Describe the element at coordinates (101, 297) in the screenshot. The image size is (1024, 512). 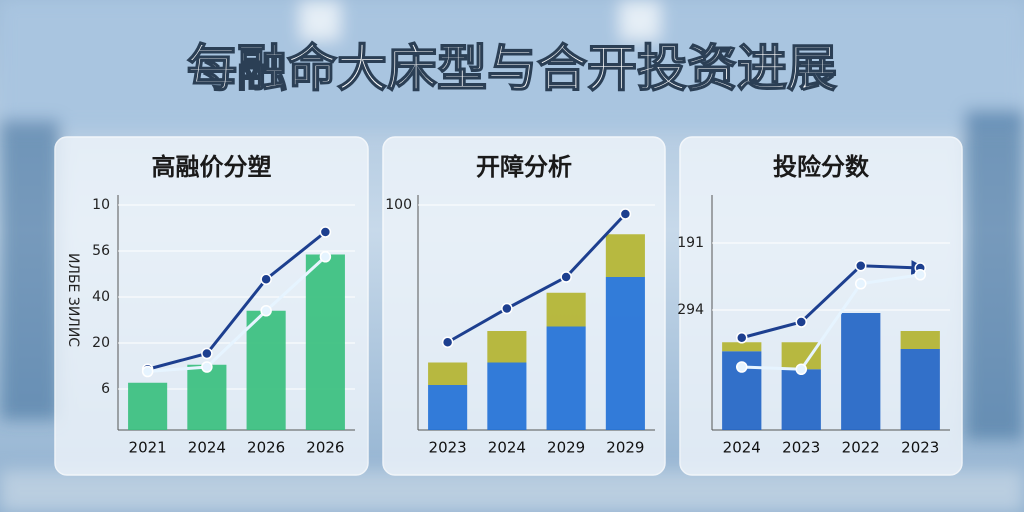
I see `y-axis-label: 40` at that location.